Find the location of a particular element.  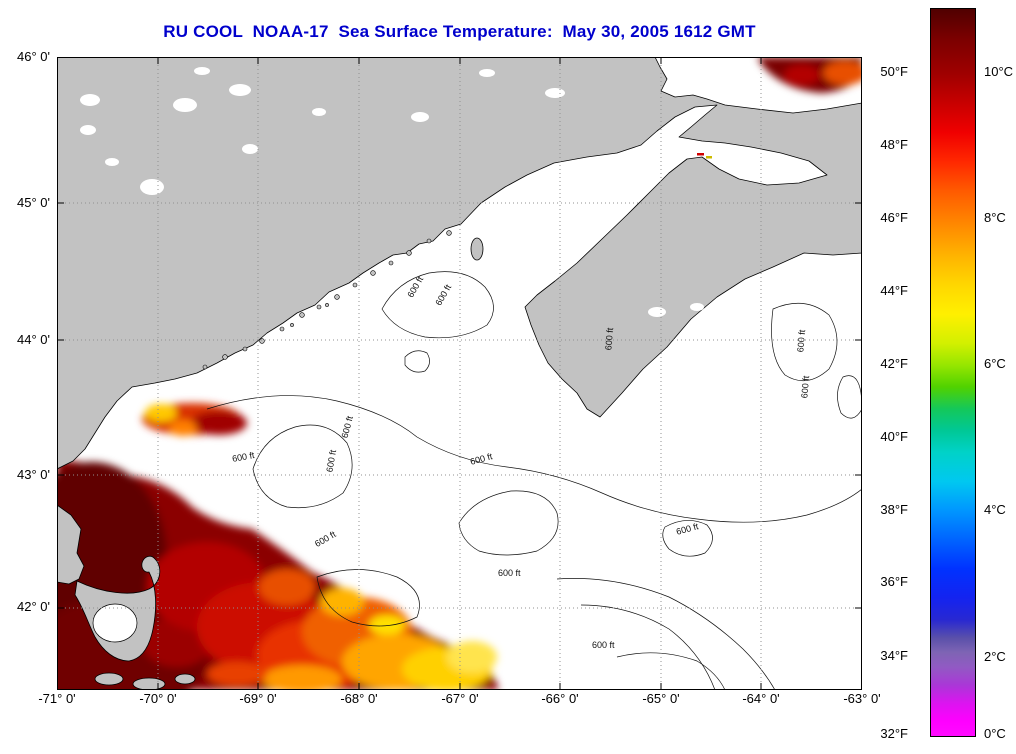

y-tick-label: 44° 0' is located at coordinates (33, 339).